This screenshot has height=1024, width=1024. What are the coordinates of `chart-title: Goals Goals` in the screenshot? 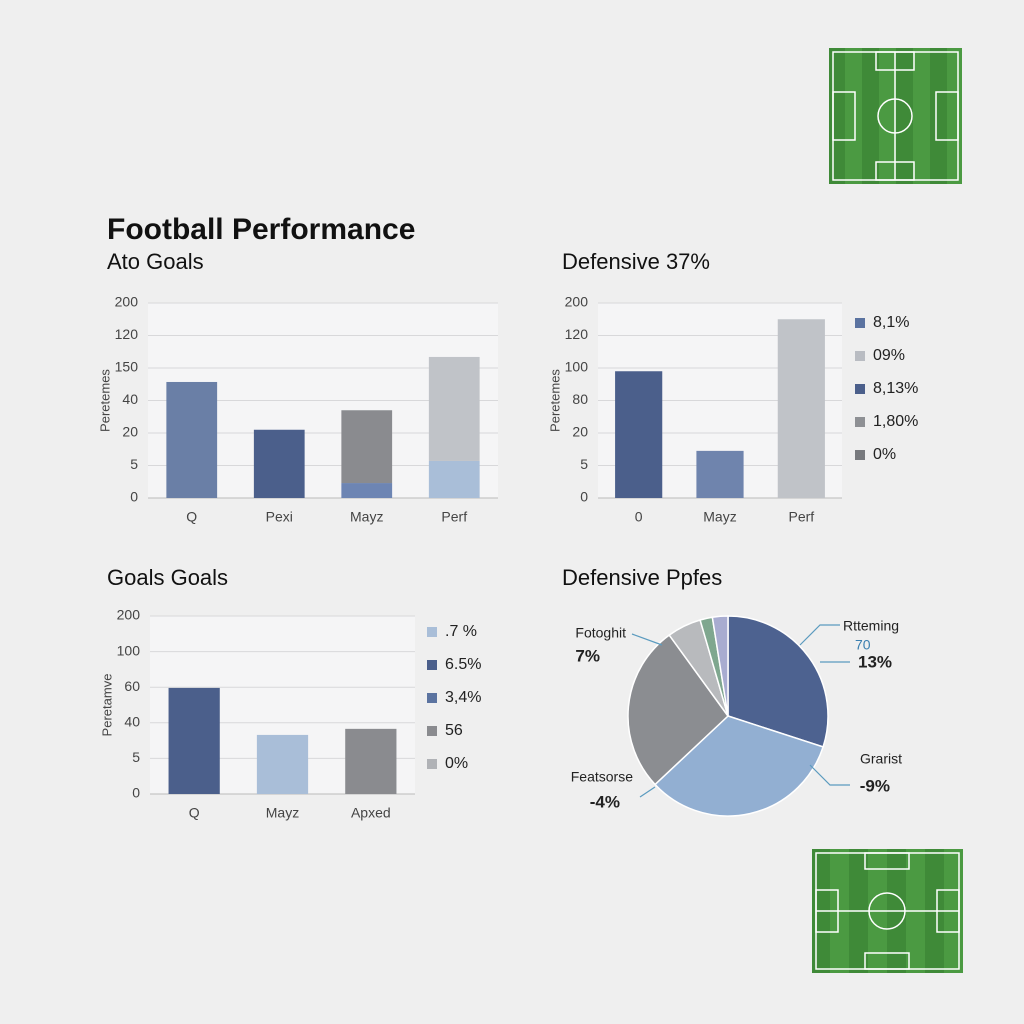 It's located at (167, 577).